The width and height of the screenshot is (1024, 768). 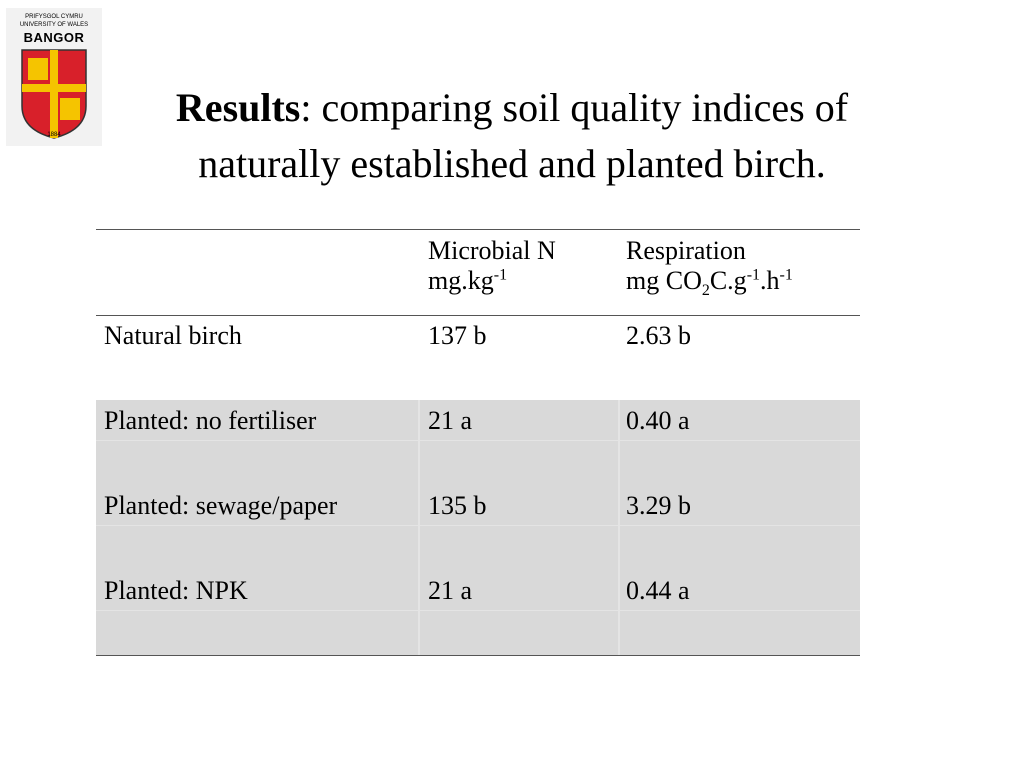 I want to click on header-unit: 2, so click(x=705, y=291).